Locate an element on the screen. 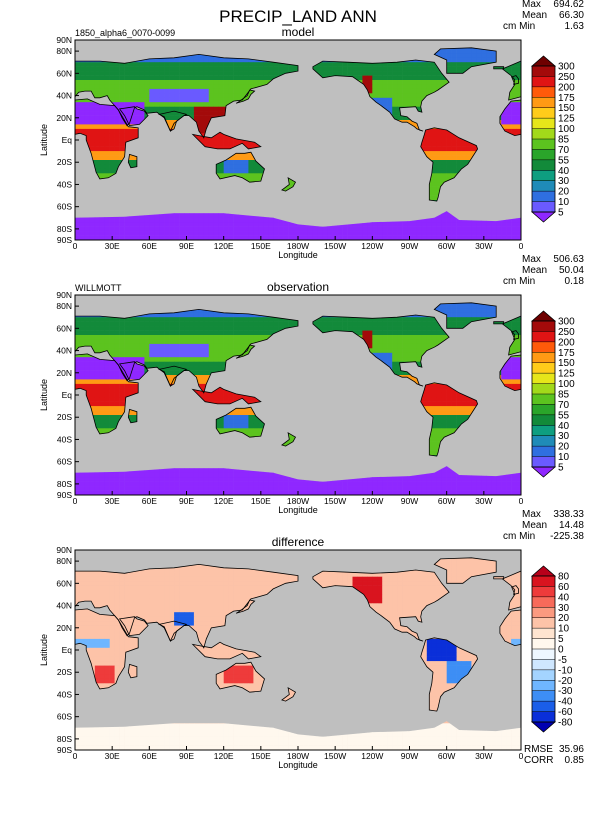 The width and height of the screenshot is (606, 814). y-tick-label: 80N is located at coordinates (64, 51).